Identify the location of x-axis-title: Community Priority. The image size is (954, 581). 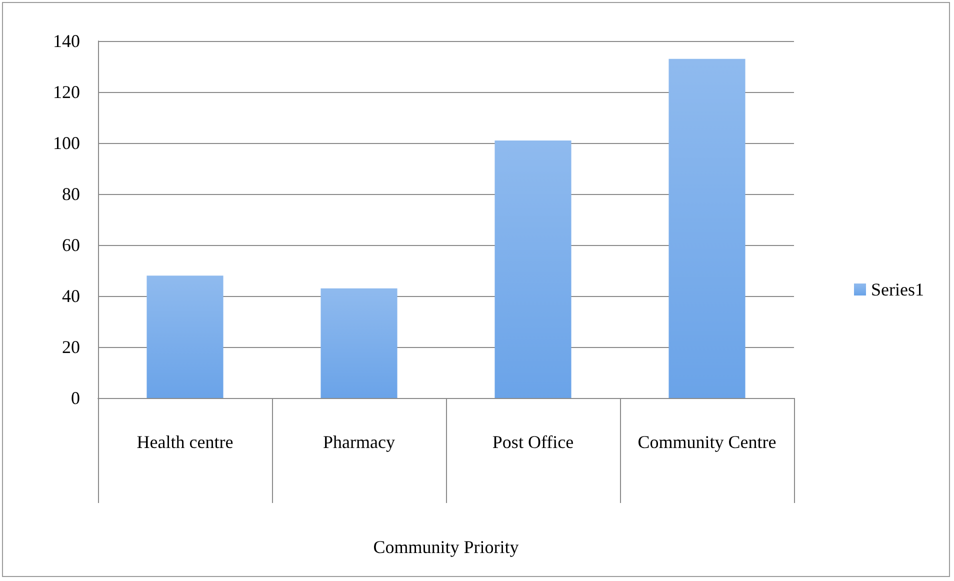
(446, 547).